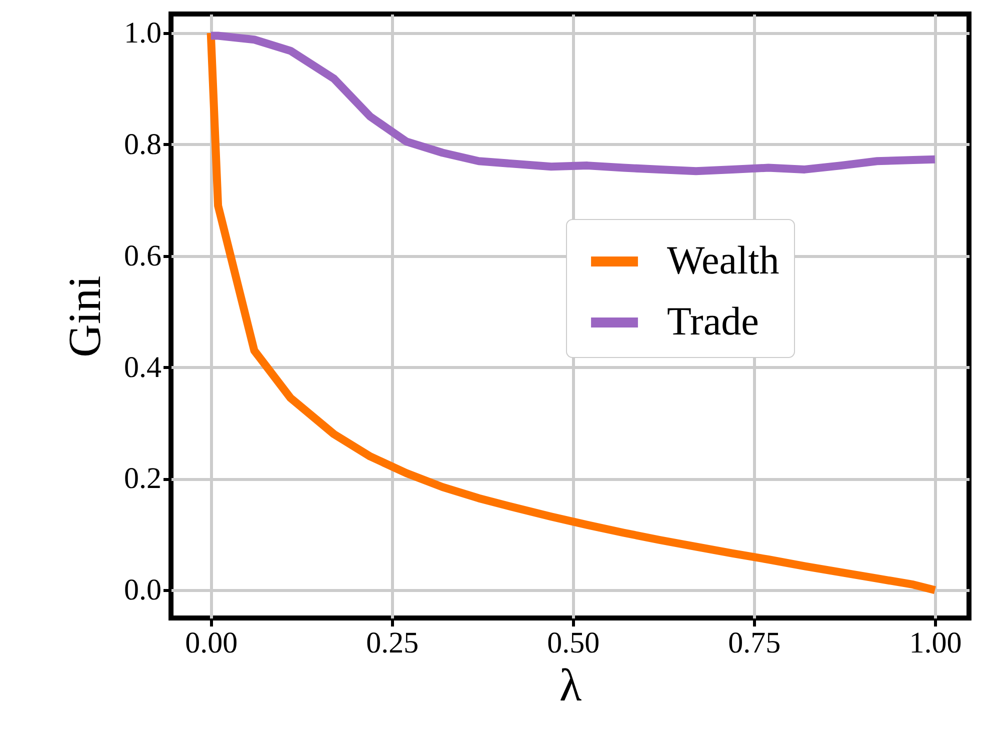 The image size is (999, 755). Describe the element at coordinates (723, 260) in the screenshot. I see `legend-label: Wealth` at that location.